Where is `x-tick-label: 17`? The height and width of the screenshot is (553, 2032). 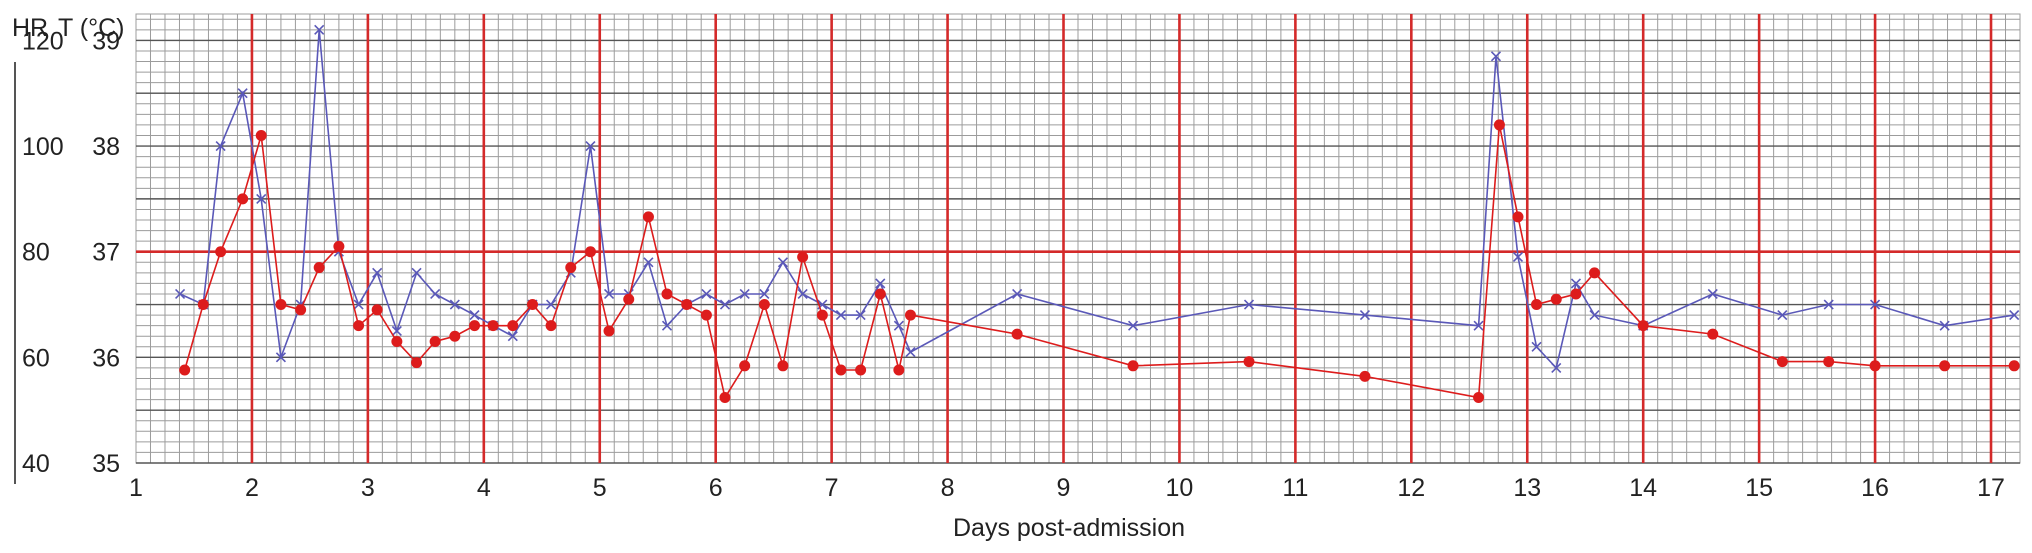
x-tick-label: 17 is located at coordinates (1991, 488).